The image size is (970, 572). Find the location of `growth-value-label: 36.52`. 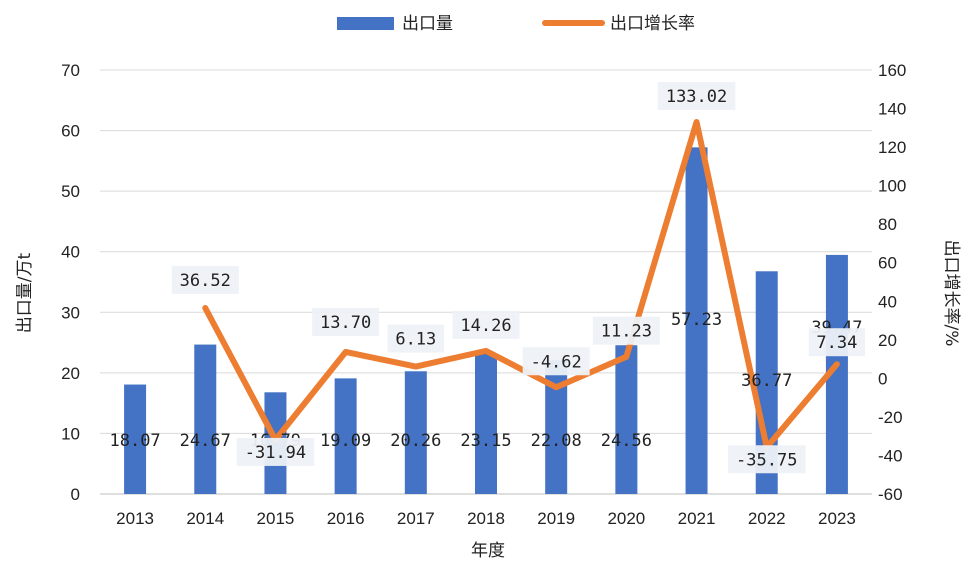

growth-value-label: 36.52 is located at coordinates (205, 281).